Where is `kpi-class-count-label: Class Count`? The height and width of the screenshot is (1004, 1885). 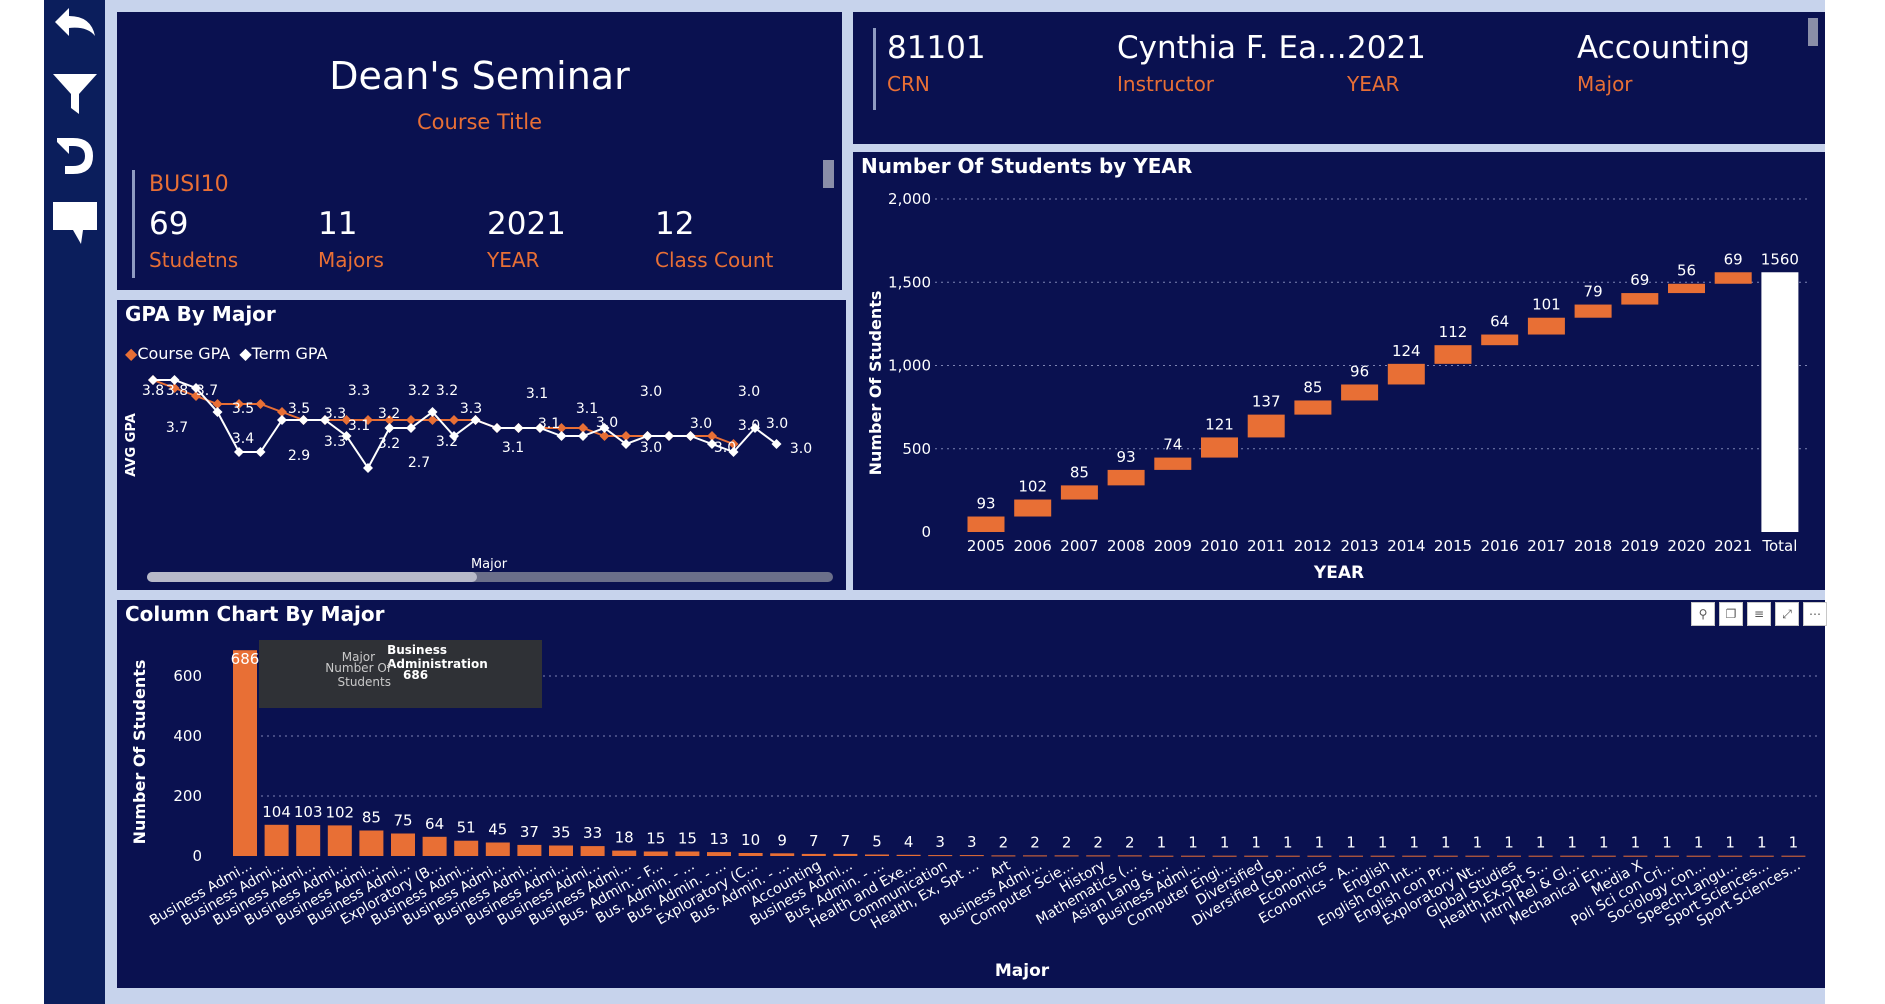 kpi-class-count-label: Class Count is located at coordinates (714, 260).